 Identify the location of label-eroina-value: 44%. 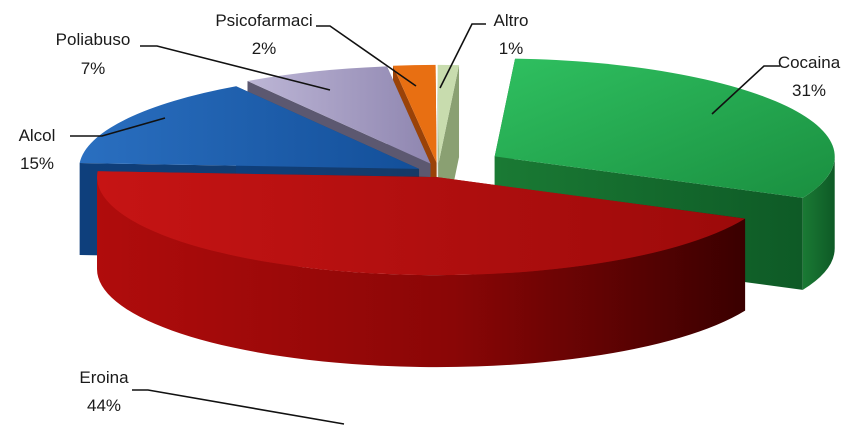
(104, 405).